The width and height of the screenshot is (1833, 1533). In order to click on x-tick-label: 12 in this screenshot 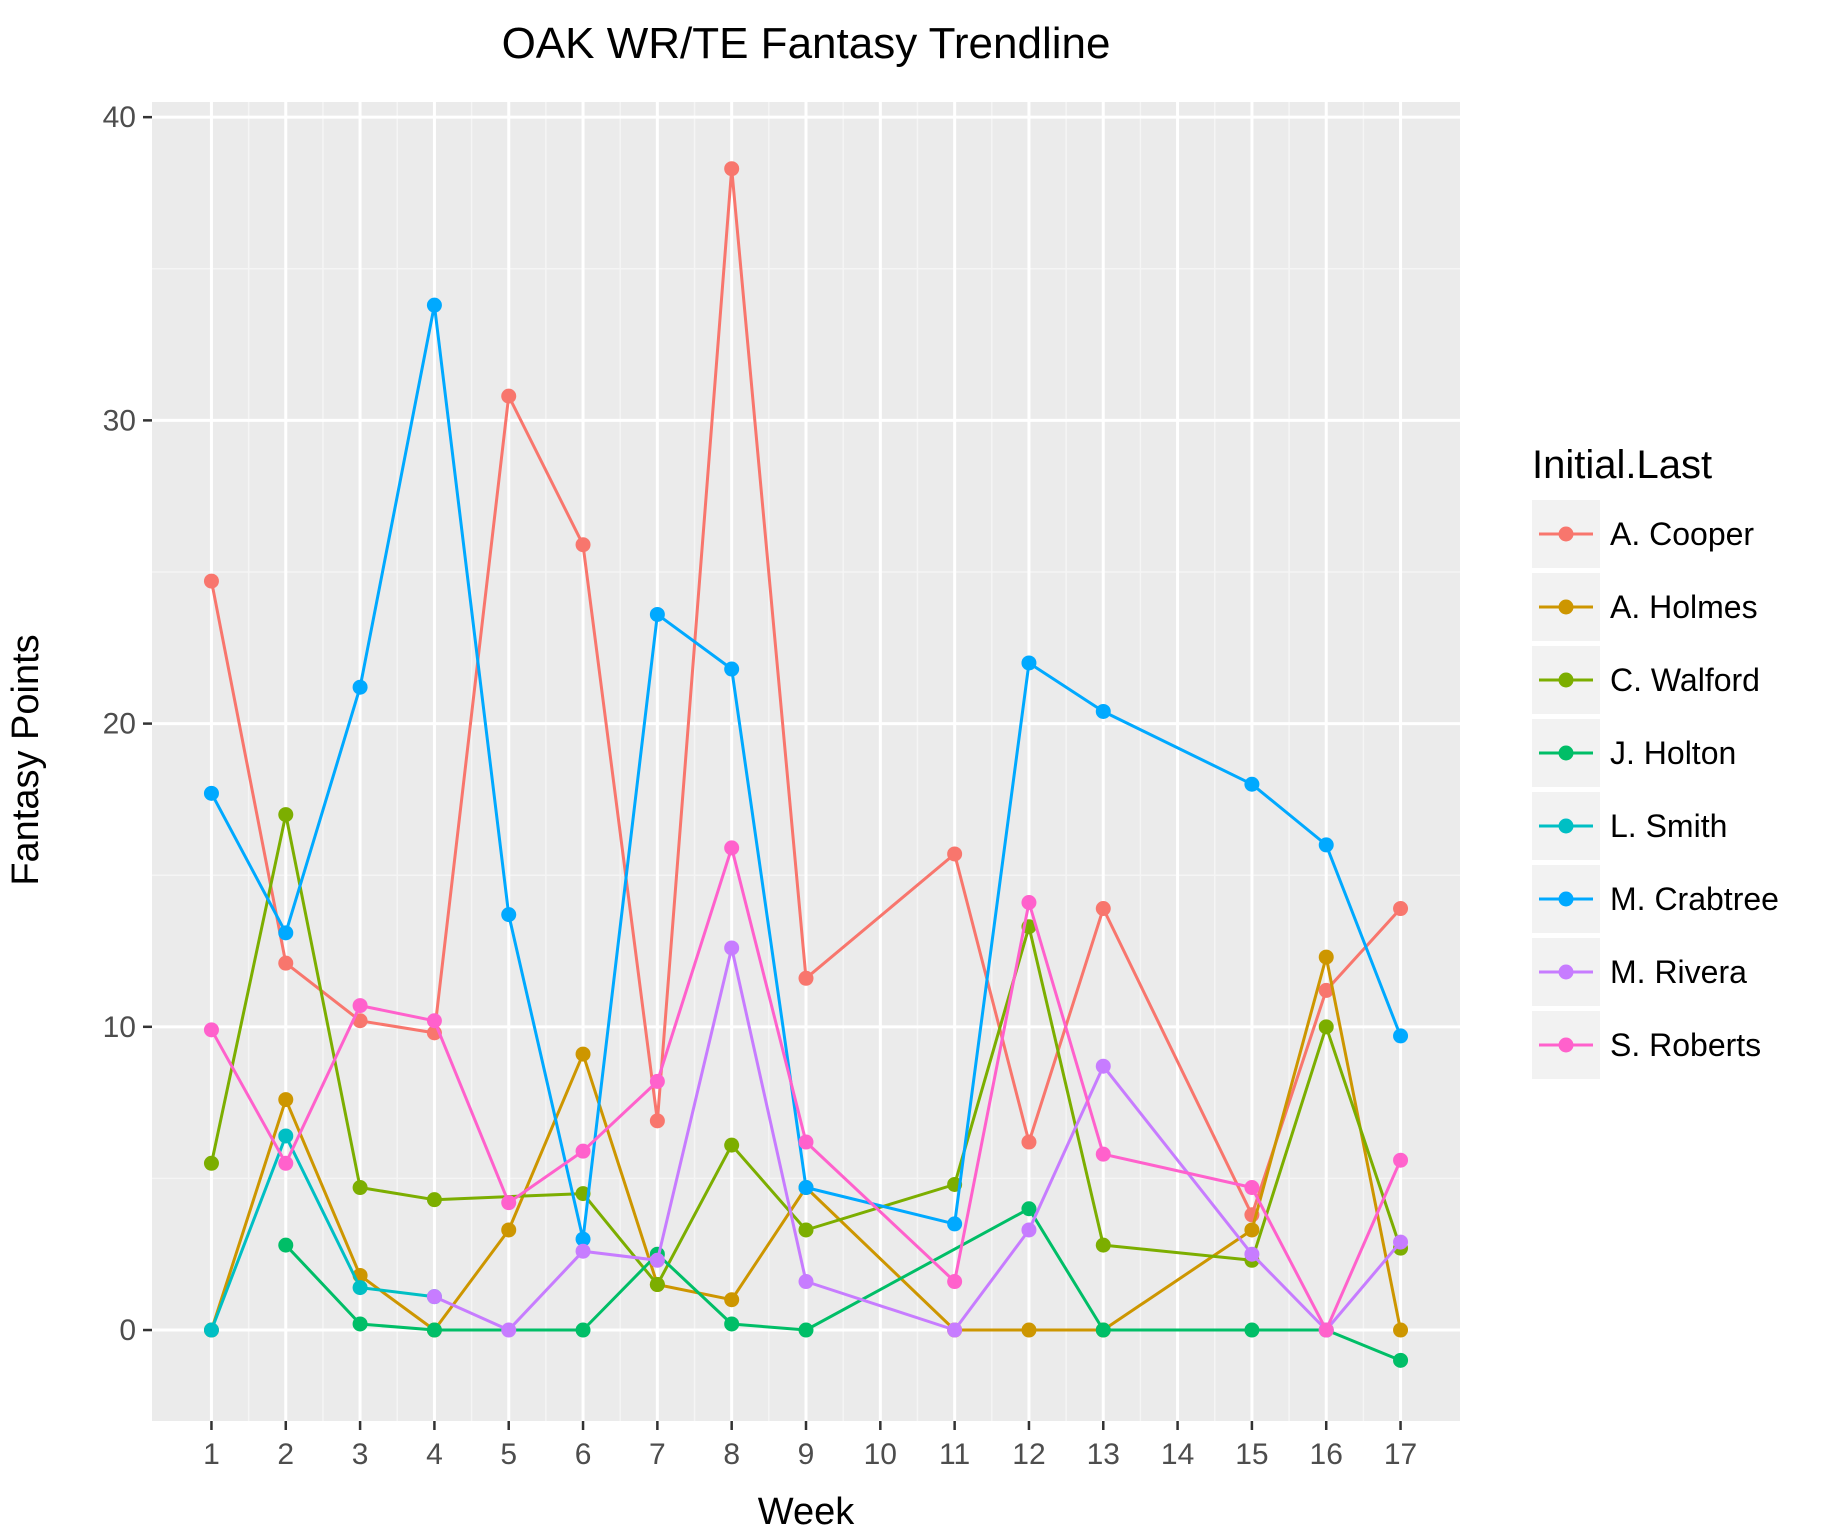, I will do `click(1028, 1454)`.